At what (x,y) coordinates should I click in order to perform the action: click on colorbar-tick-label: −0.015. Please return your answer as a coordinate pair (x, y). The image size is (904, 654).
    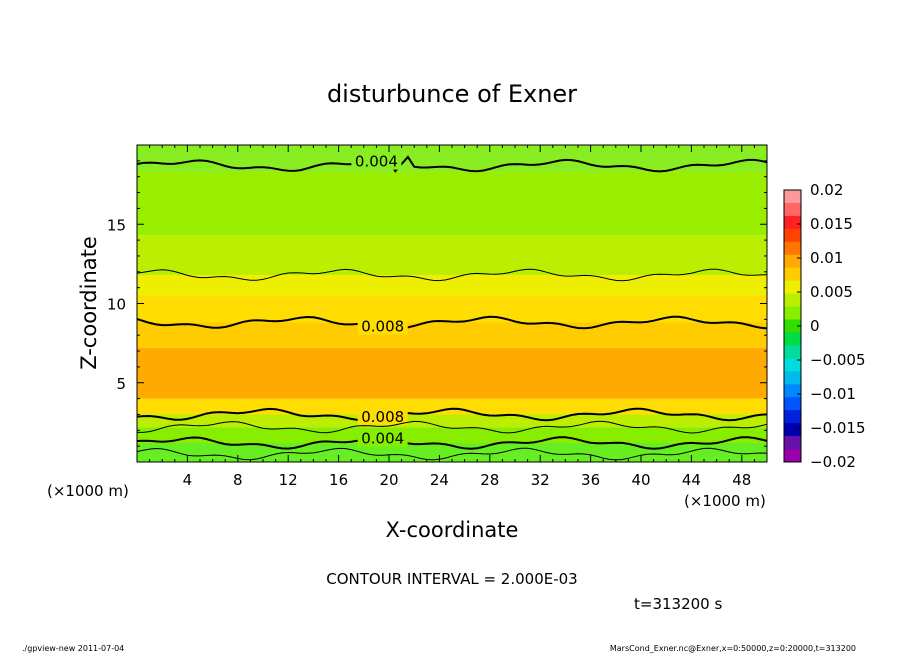
    Looking at the image, I should click on (838, 428).